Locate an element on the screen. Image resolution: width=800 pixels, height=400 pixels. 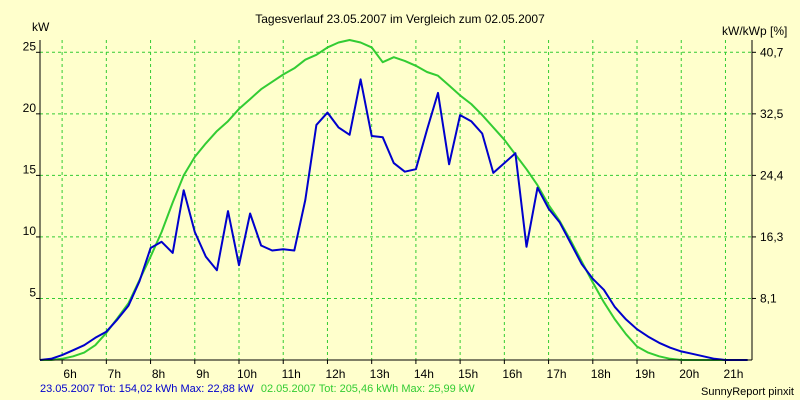
right-axis-unit: kW/kWp [%] is located at coordinates (754, 31).